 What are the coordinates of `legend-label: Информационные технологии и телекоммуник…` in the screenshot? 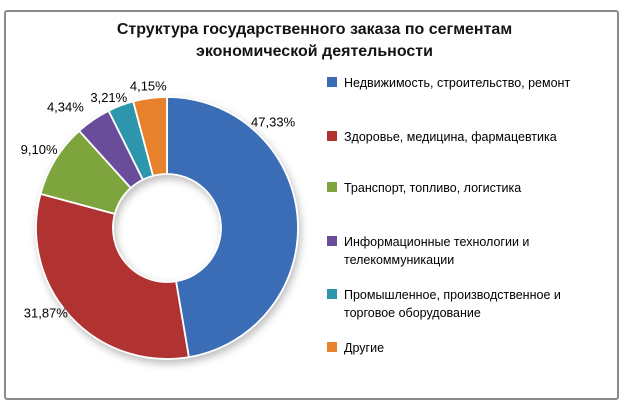 It's located at (437, 251).